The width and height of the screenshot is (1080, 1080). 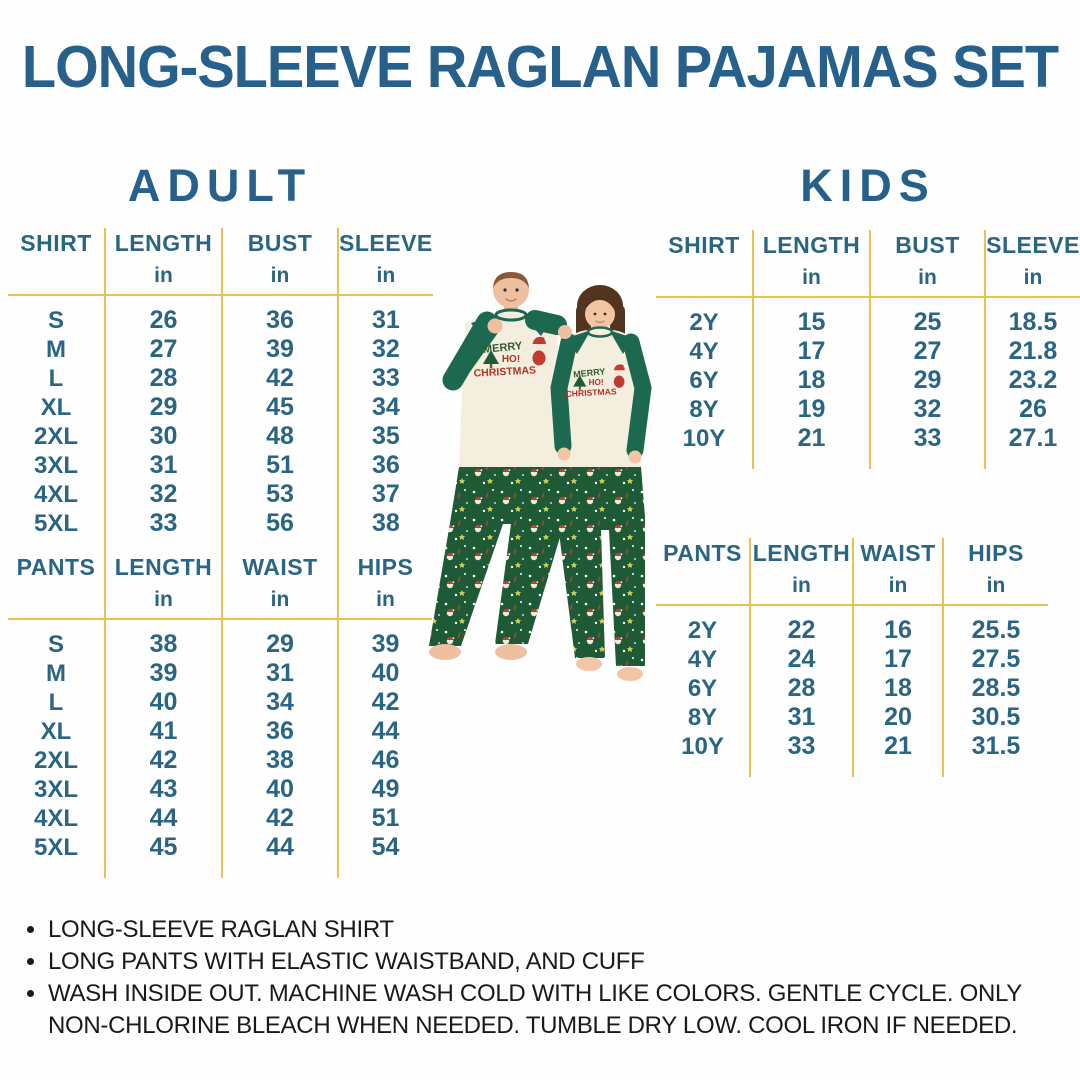 I want to click on size-cell: XL, so click(x=56, y=731).